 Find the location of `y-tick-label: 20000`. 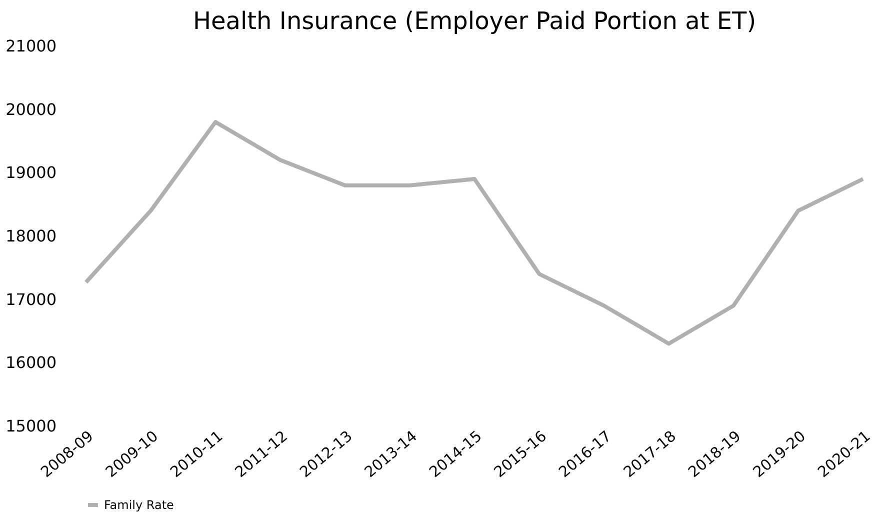

y-tick-label: 20000 is located at coordinates (31, 109).